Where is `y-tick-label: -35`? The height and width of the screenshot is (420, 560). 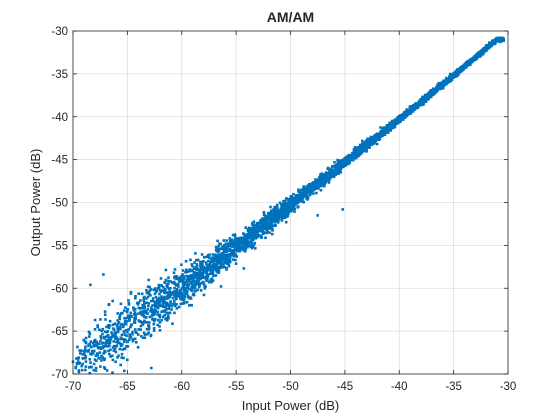
y-tick-label: -35 is located at coordinates (59, 75).